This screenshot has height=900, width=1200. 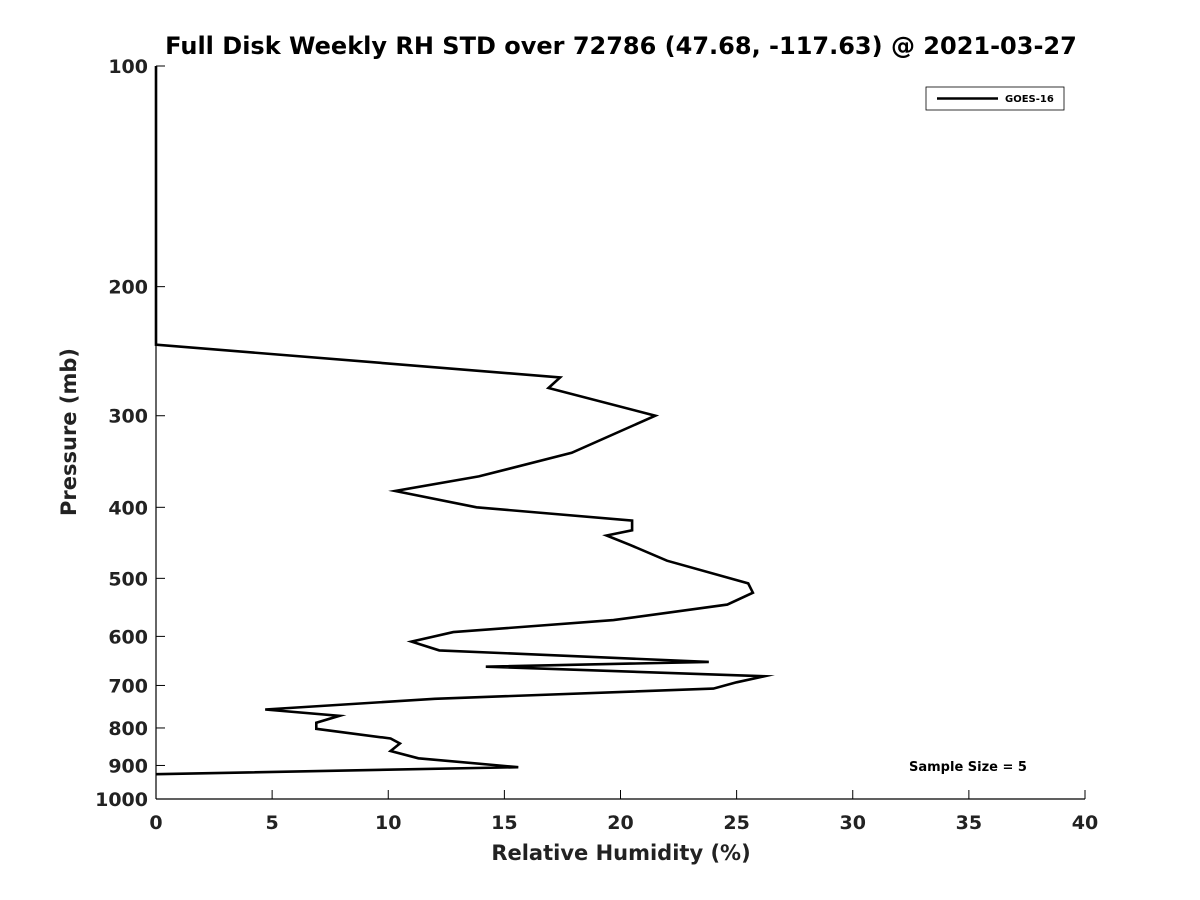 What do you see at coordinates (128, 67) in the screenshot?
I see `y-tick-label: 100` at bounding box center [128, 67].